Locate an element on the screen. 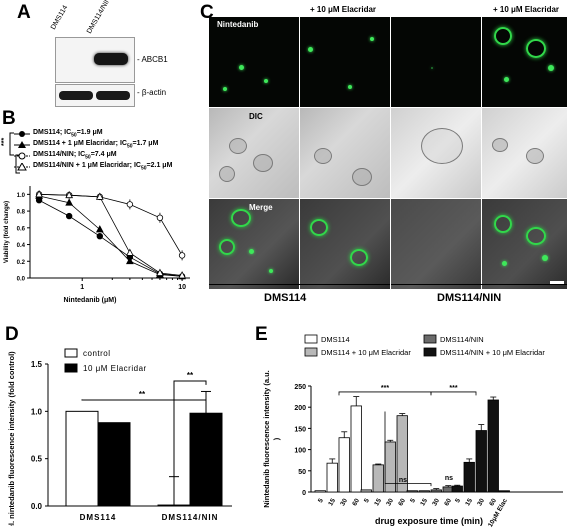  col-header-elacridar-1: + 10 μM Elacridar is located at coordinates (343, 9).